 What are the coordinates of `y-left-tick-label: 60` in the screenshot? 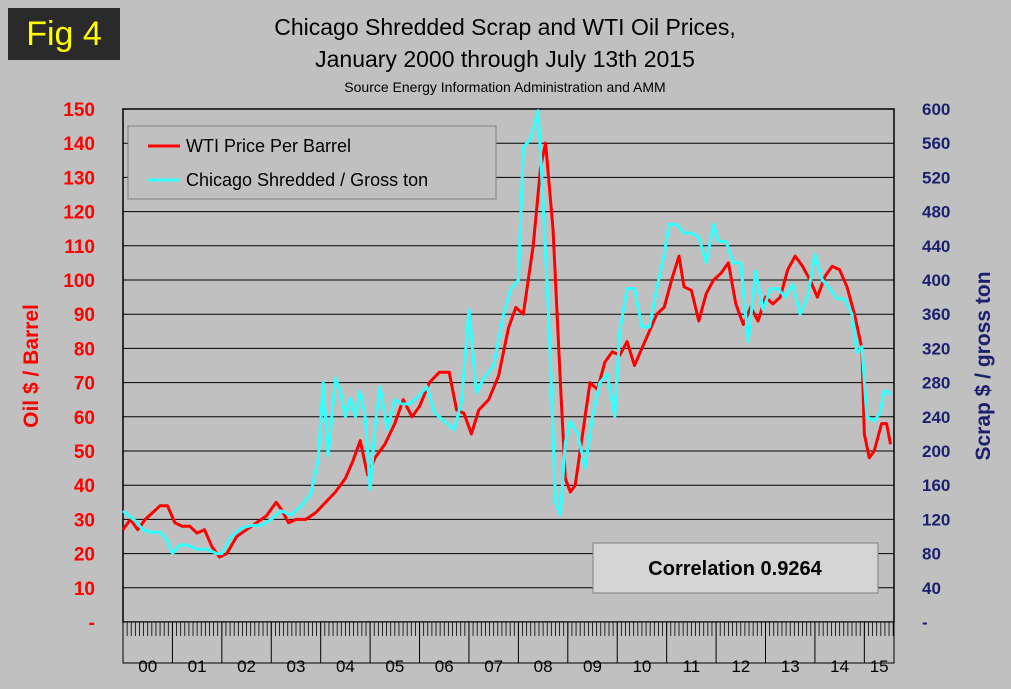 It's located at (84, 418).